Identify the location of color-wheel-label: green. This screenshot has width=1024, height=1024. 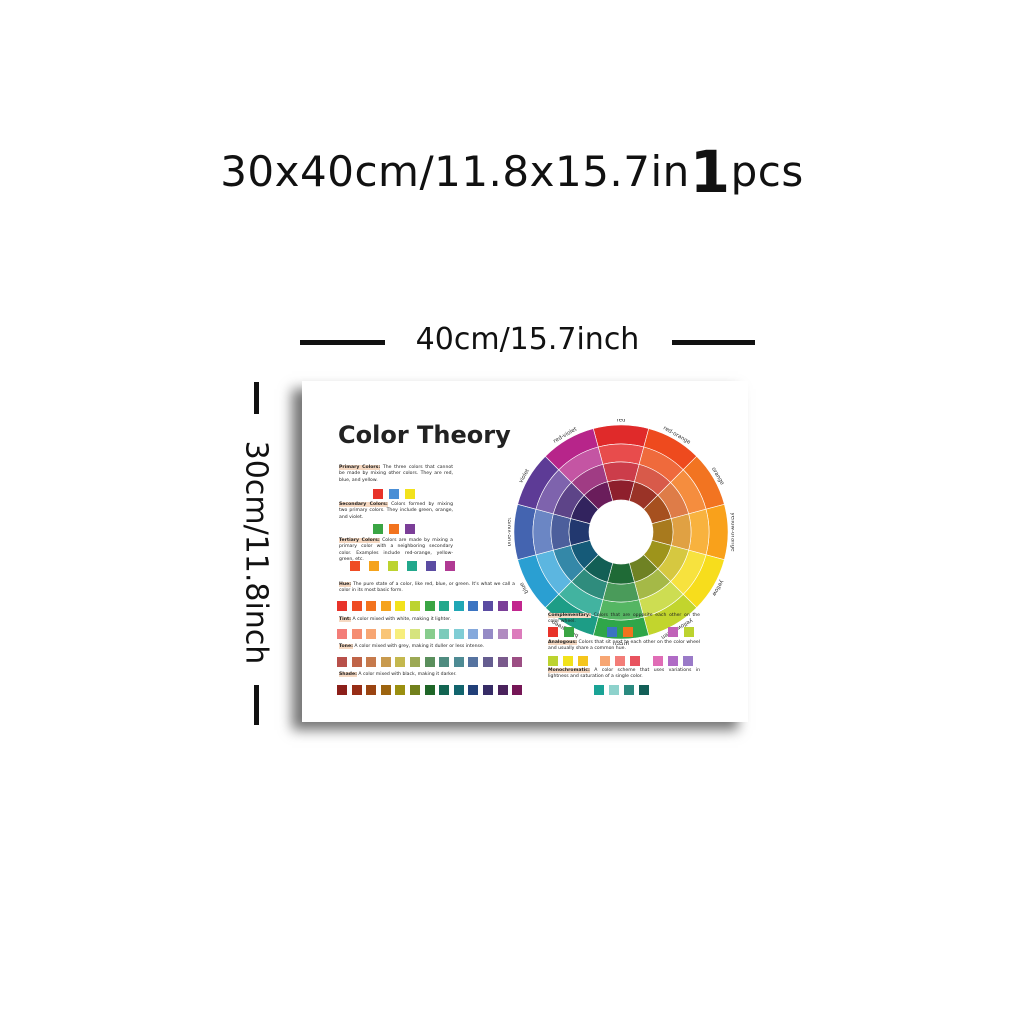
(621, 642).